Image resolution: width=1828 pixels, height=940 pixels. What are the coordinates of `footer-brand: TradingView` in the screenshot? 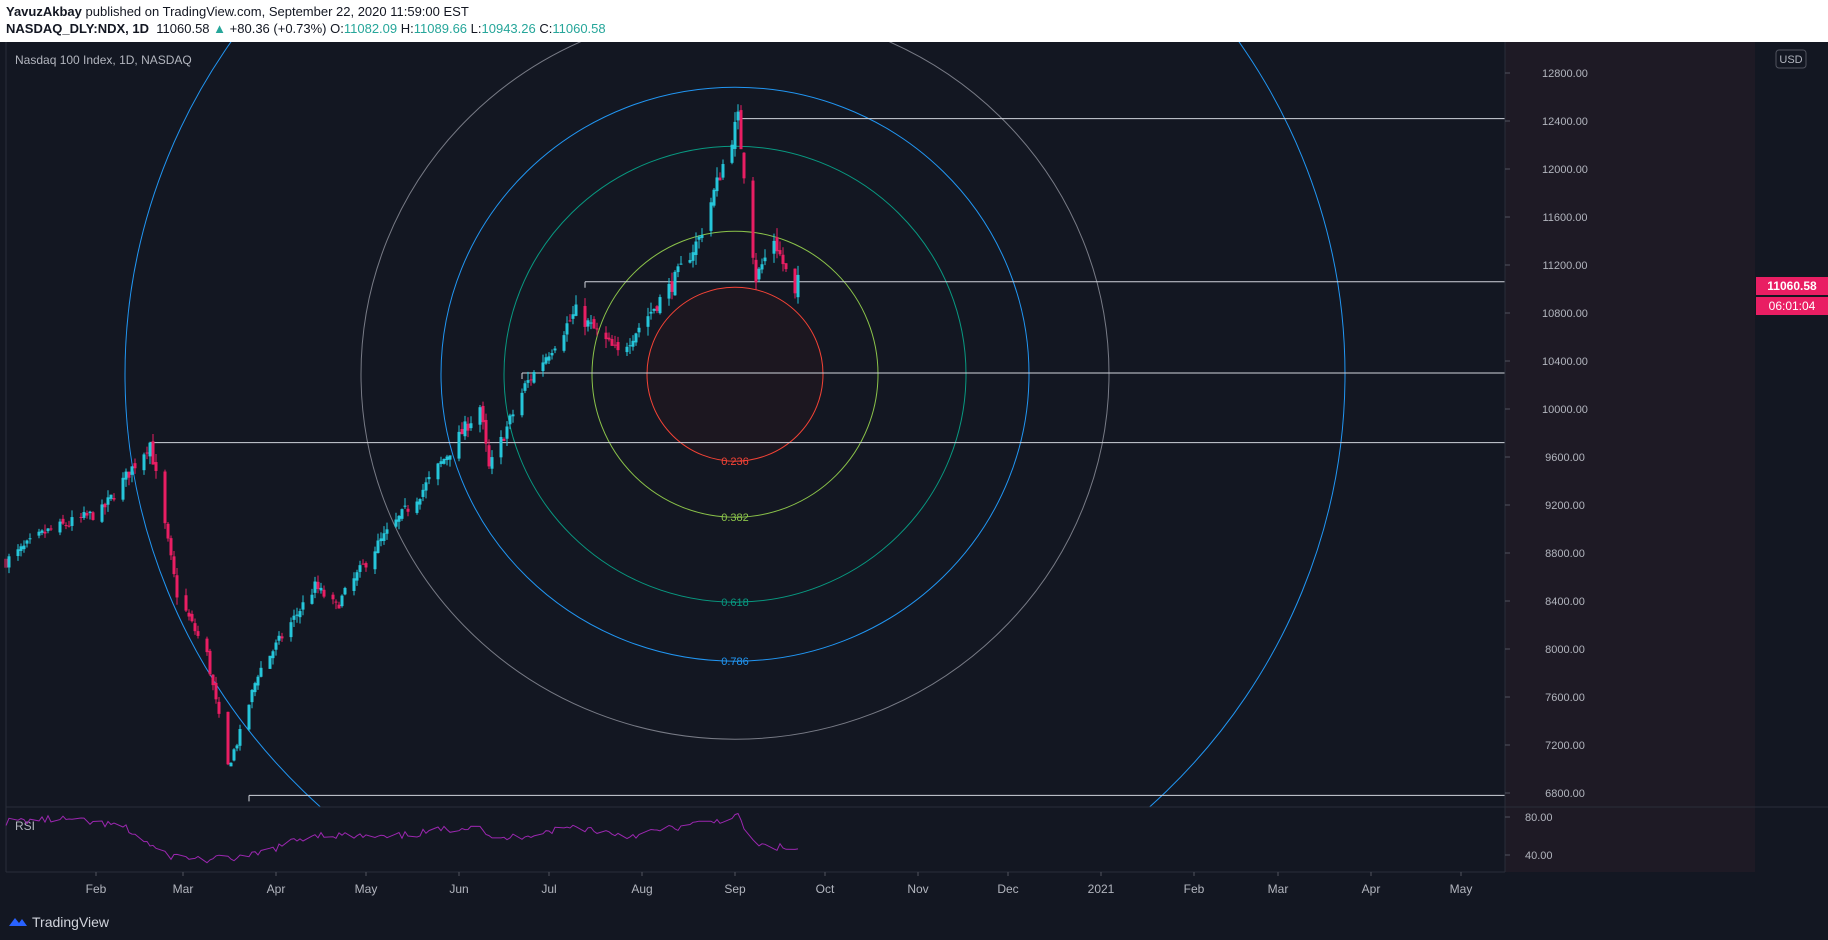 It's located at (71, 922).